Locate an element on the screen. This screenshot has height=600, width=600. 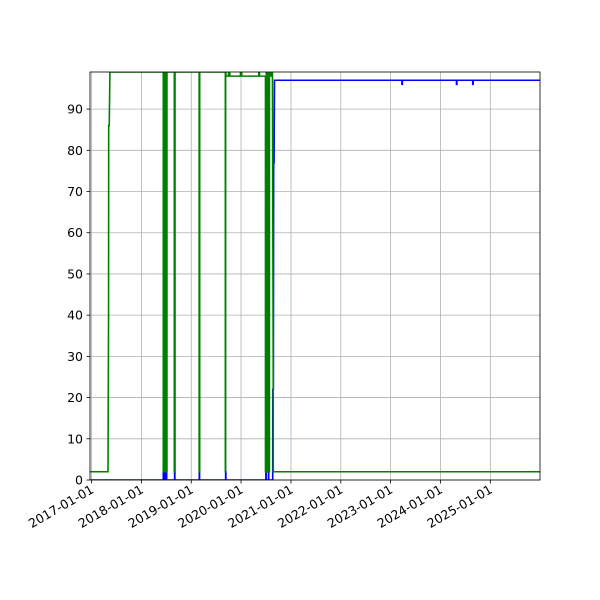
y-tick-label: 10 is located at coordinates (75, 438).